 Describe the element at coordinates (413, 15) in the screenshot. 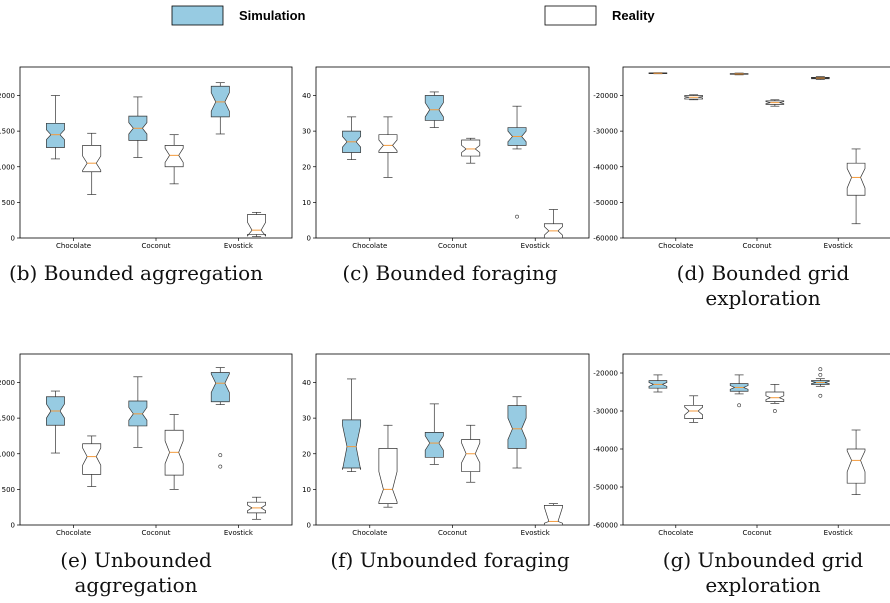

I see `legend: Simulation Reality` at that location.